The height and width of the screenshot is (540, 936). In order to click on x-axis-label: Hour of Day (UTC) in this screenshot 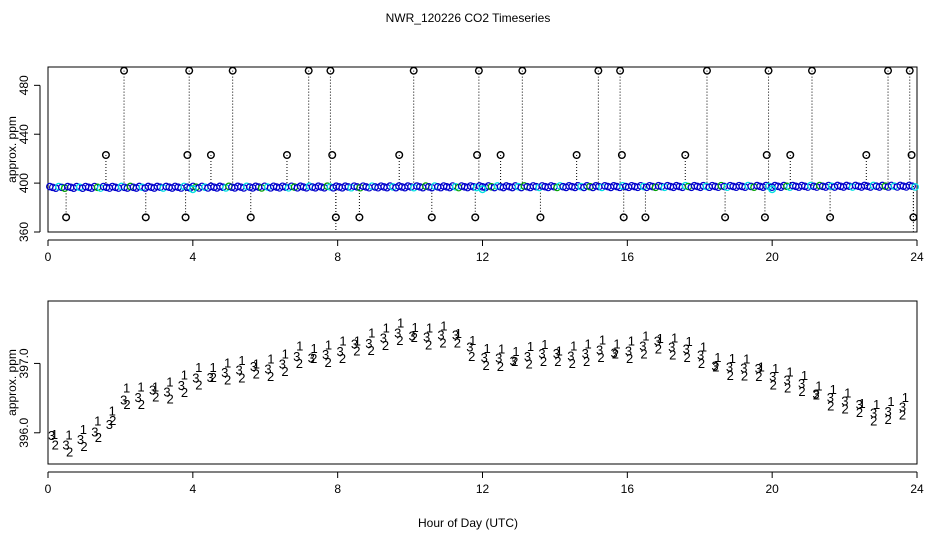, I will do `click(468, 523)`.